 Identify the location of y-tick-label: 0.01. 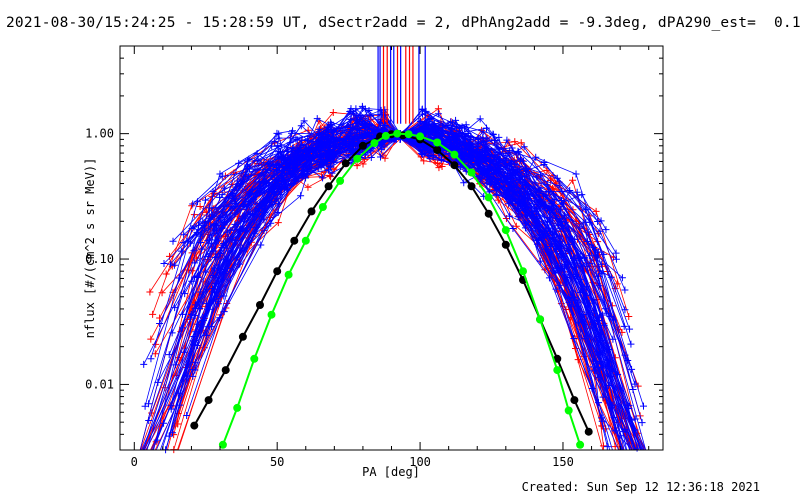
(99, 384).